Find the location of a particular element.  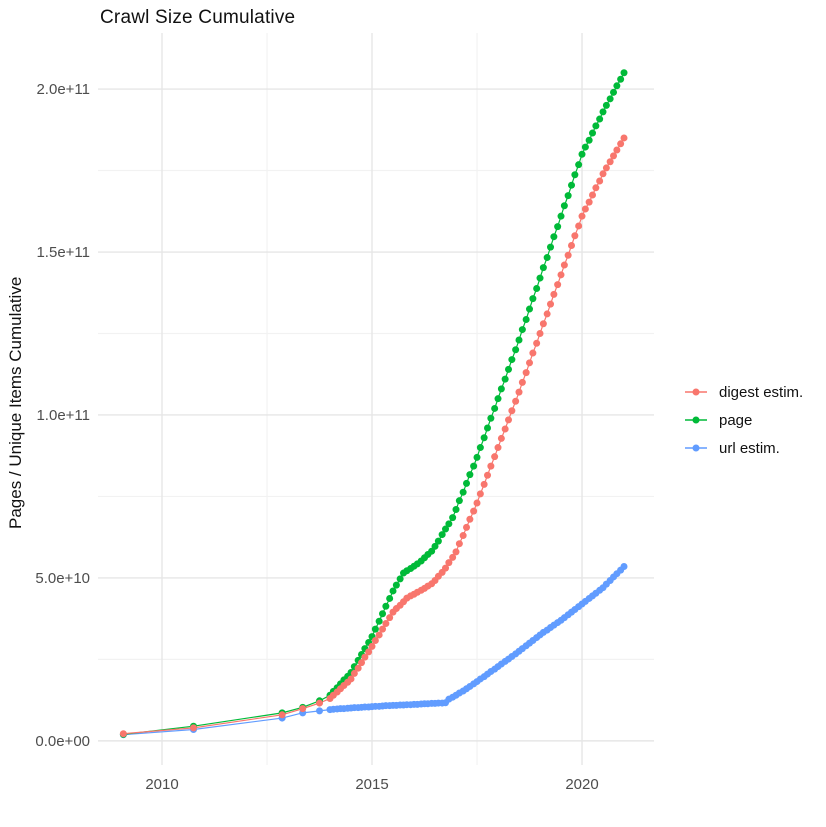

y-tick-label: 0.0e+00 is located at coordinates (62, 741).